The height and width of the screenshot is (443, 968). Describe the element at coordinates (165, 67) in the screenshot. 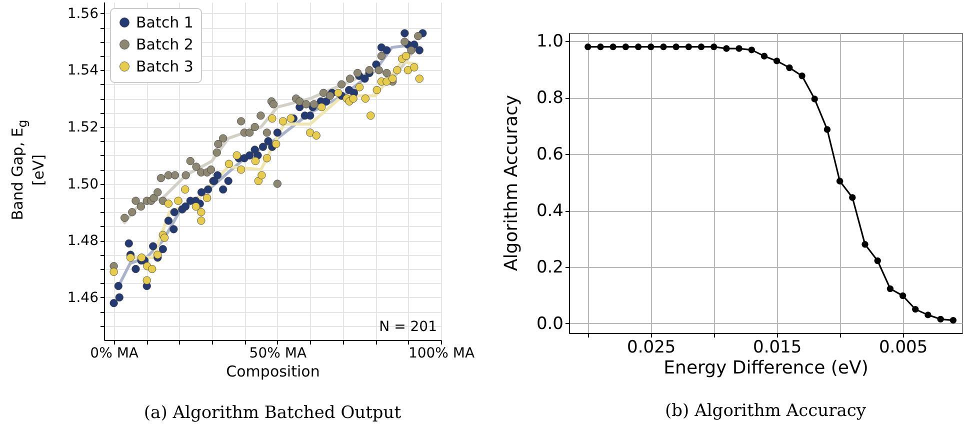

I see `legend-label: Batch 3` at that location.